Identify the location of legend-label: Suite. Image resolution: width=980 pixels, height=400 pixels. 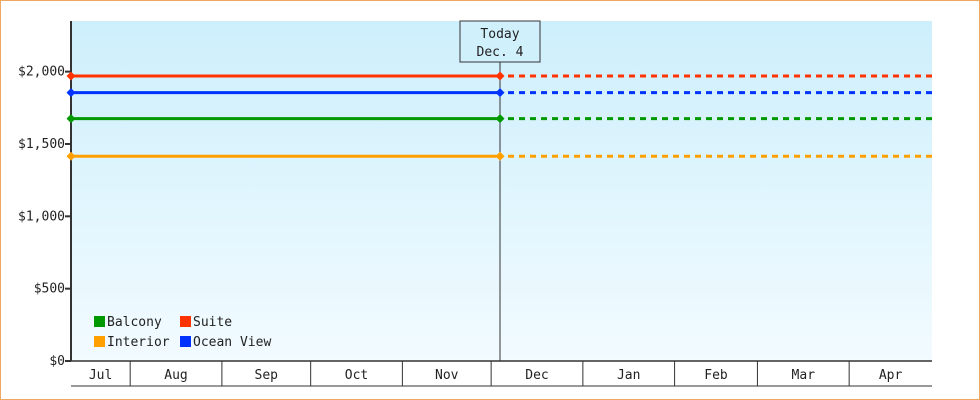
(212, 322).